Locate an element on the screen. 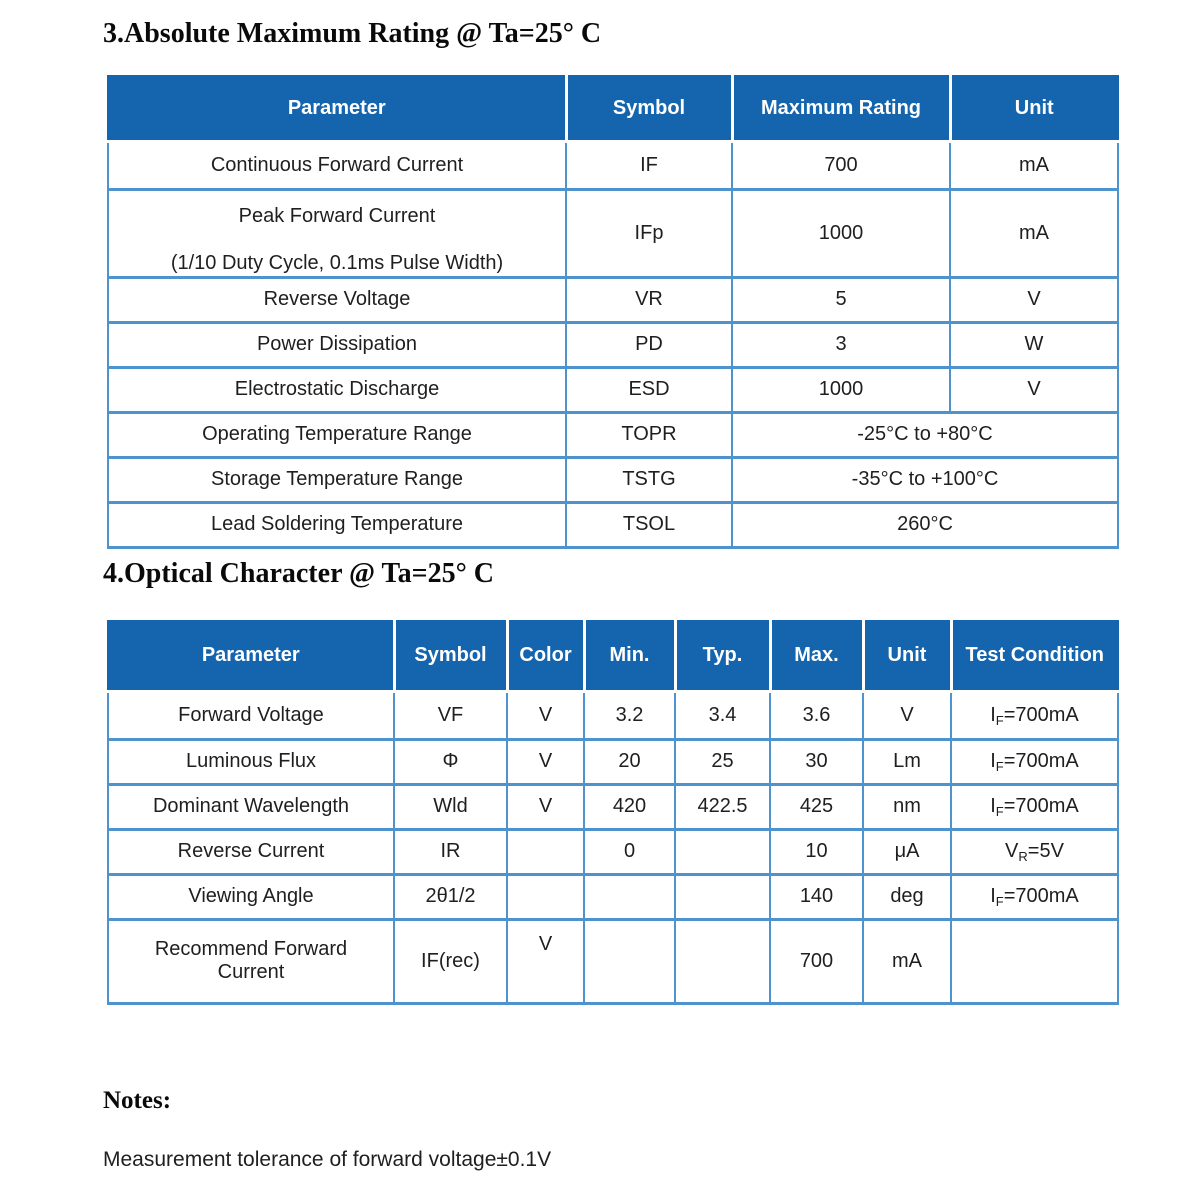 This screenshot has width=1200, height=1200. test-condition-cell is located at coordinates (1034, 960).